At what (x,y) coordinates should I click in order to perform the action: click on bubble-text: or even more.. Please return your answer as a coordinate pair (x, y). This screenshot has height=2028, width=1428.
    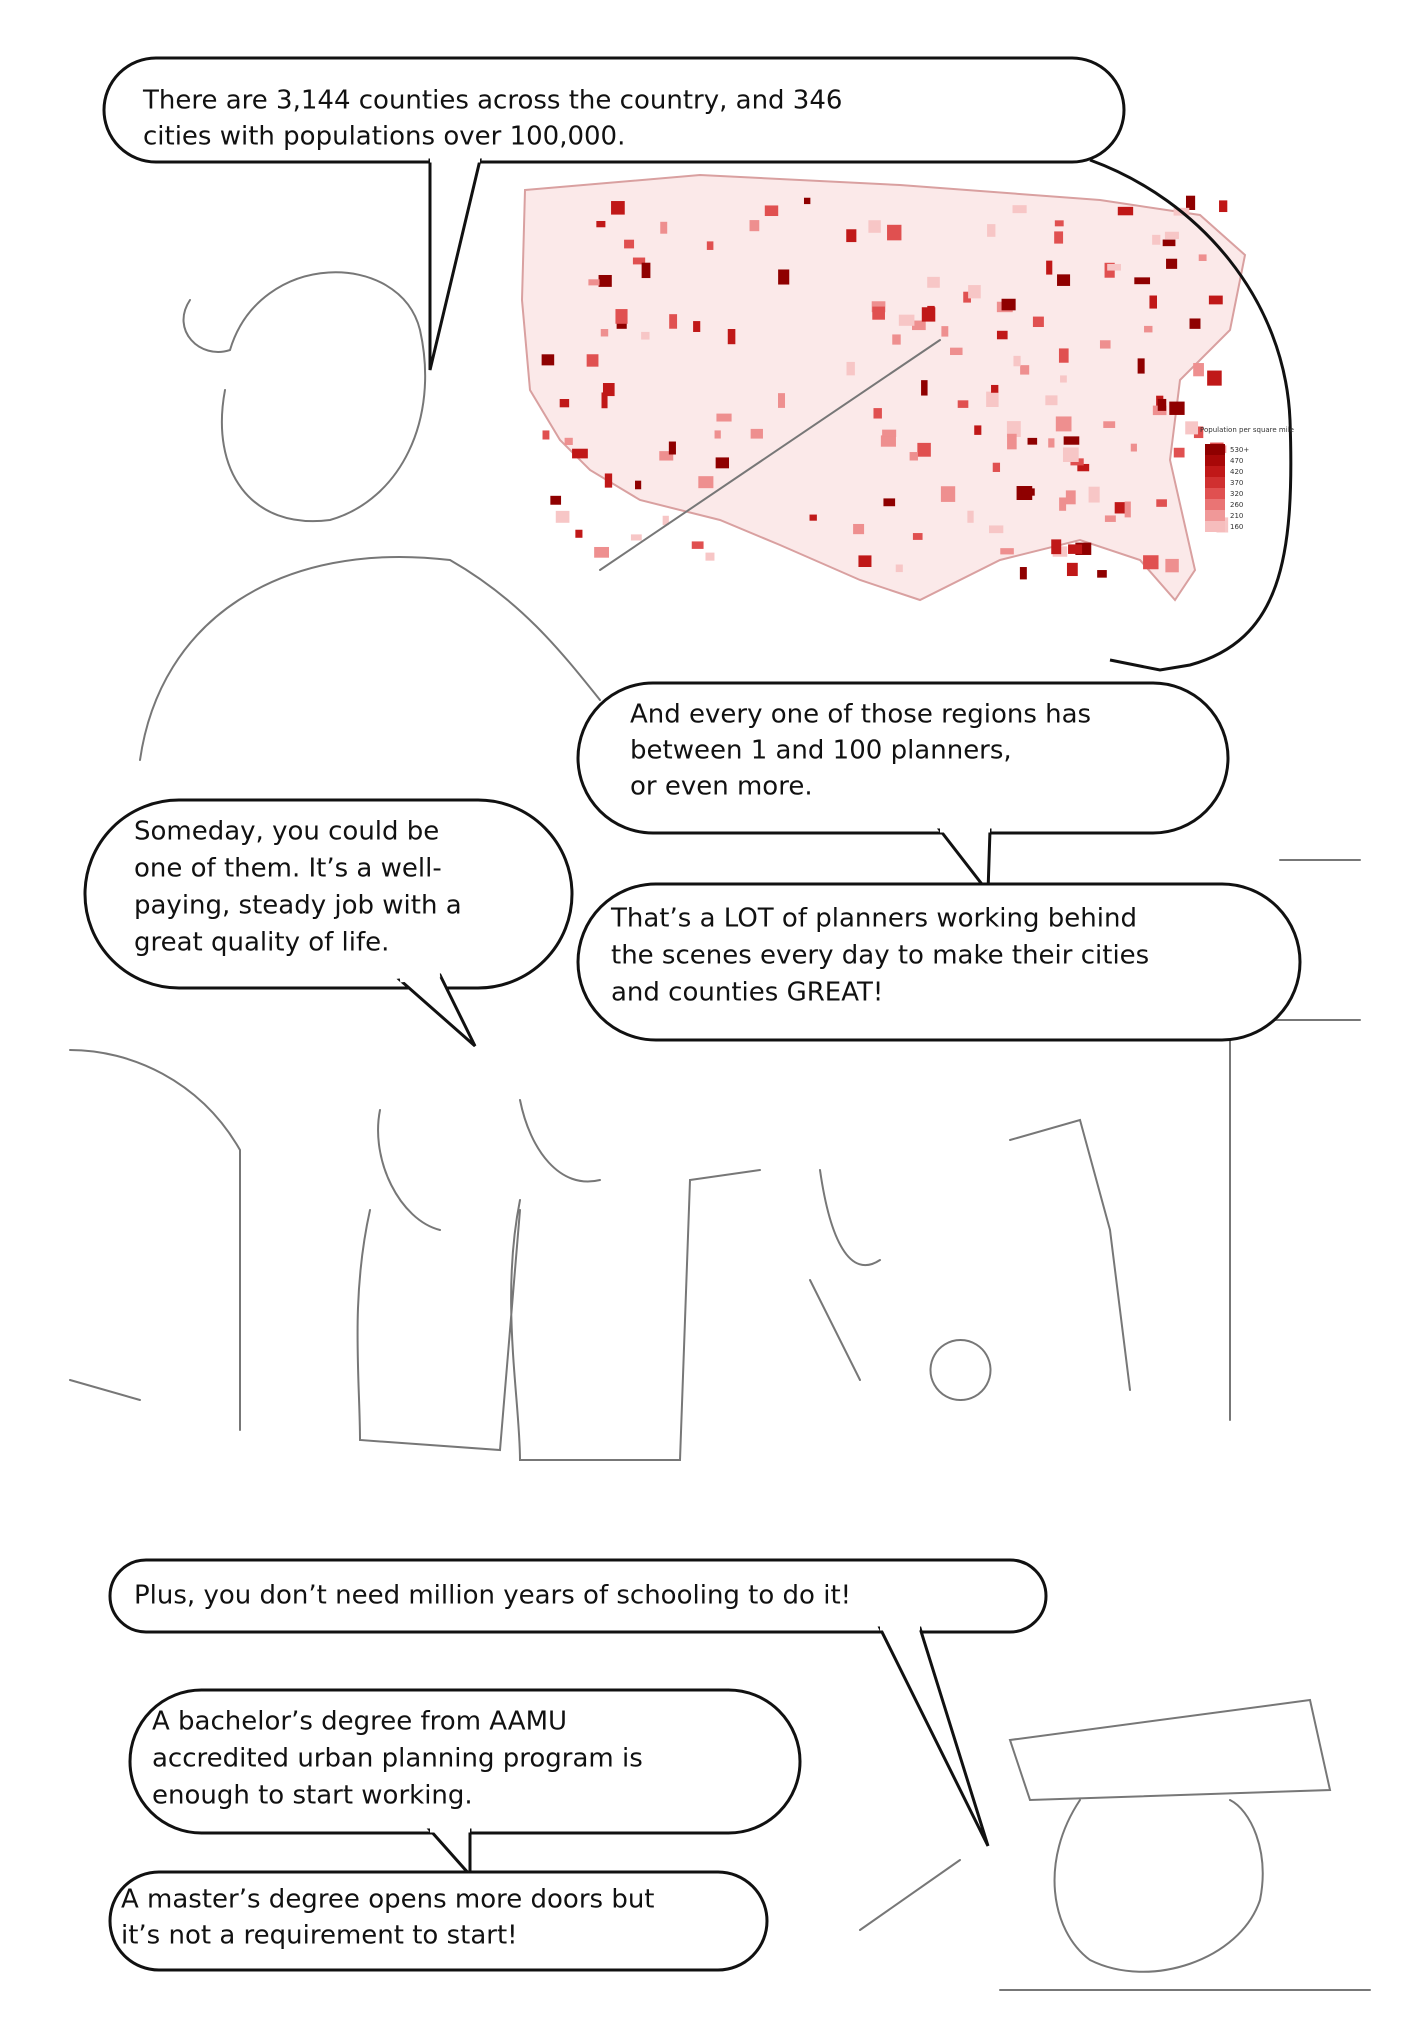
    Looking at the image, I should click on (721, 787).